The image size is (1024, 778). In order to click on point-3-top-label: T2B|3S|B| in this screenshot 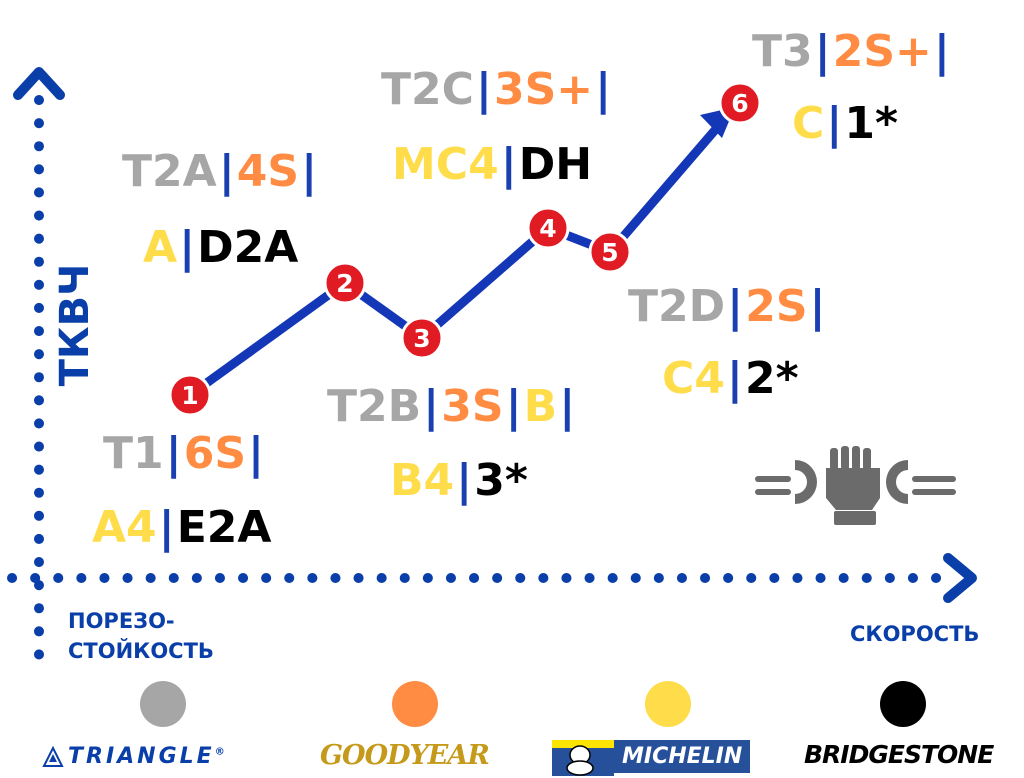, I will do `click(452, 407)`.